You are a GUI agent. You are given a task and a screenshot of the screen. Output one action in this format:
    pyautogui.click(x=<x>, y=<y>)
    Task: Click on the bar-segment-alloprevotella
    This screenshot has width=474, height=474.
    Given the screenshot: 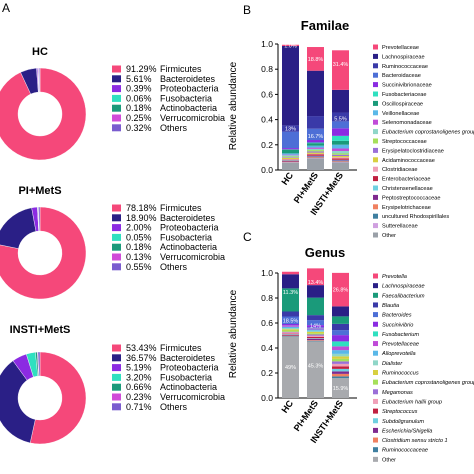 What is the action you would take?
    pyautogui.click(x=340, y=352)
    